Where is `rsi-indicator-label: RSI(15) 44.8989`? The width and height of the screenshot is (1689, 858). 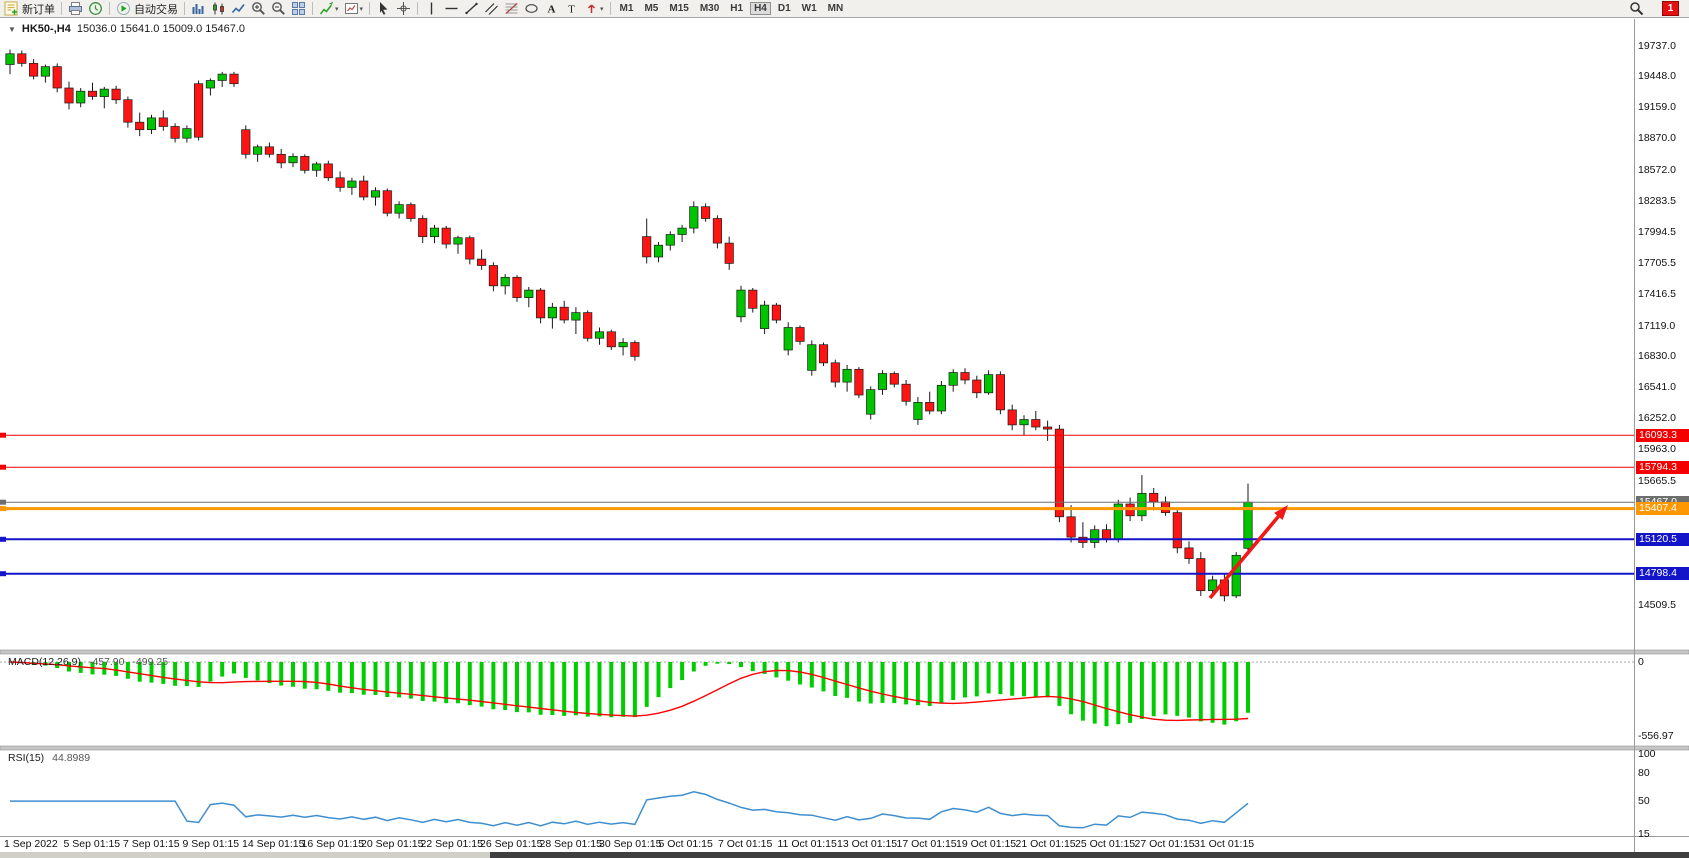 rsi-indicator-label: RSI(15) 44.8989 is located at coordinates (49, 758).